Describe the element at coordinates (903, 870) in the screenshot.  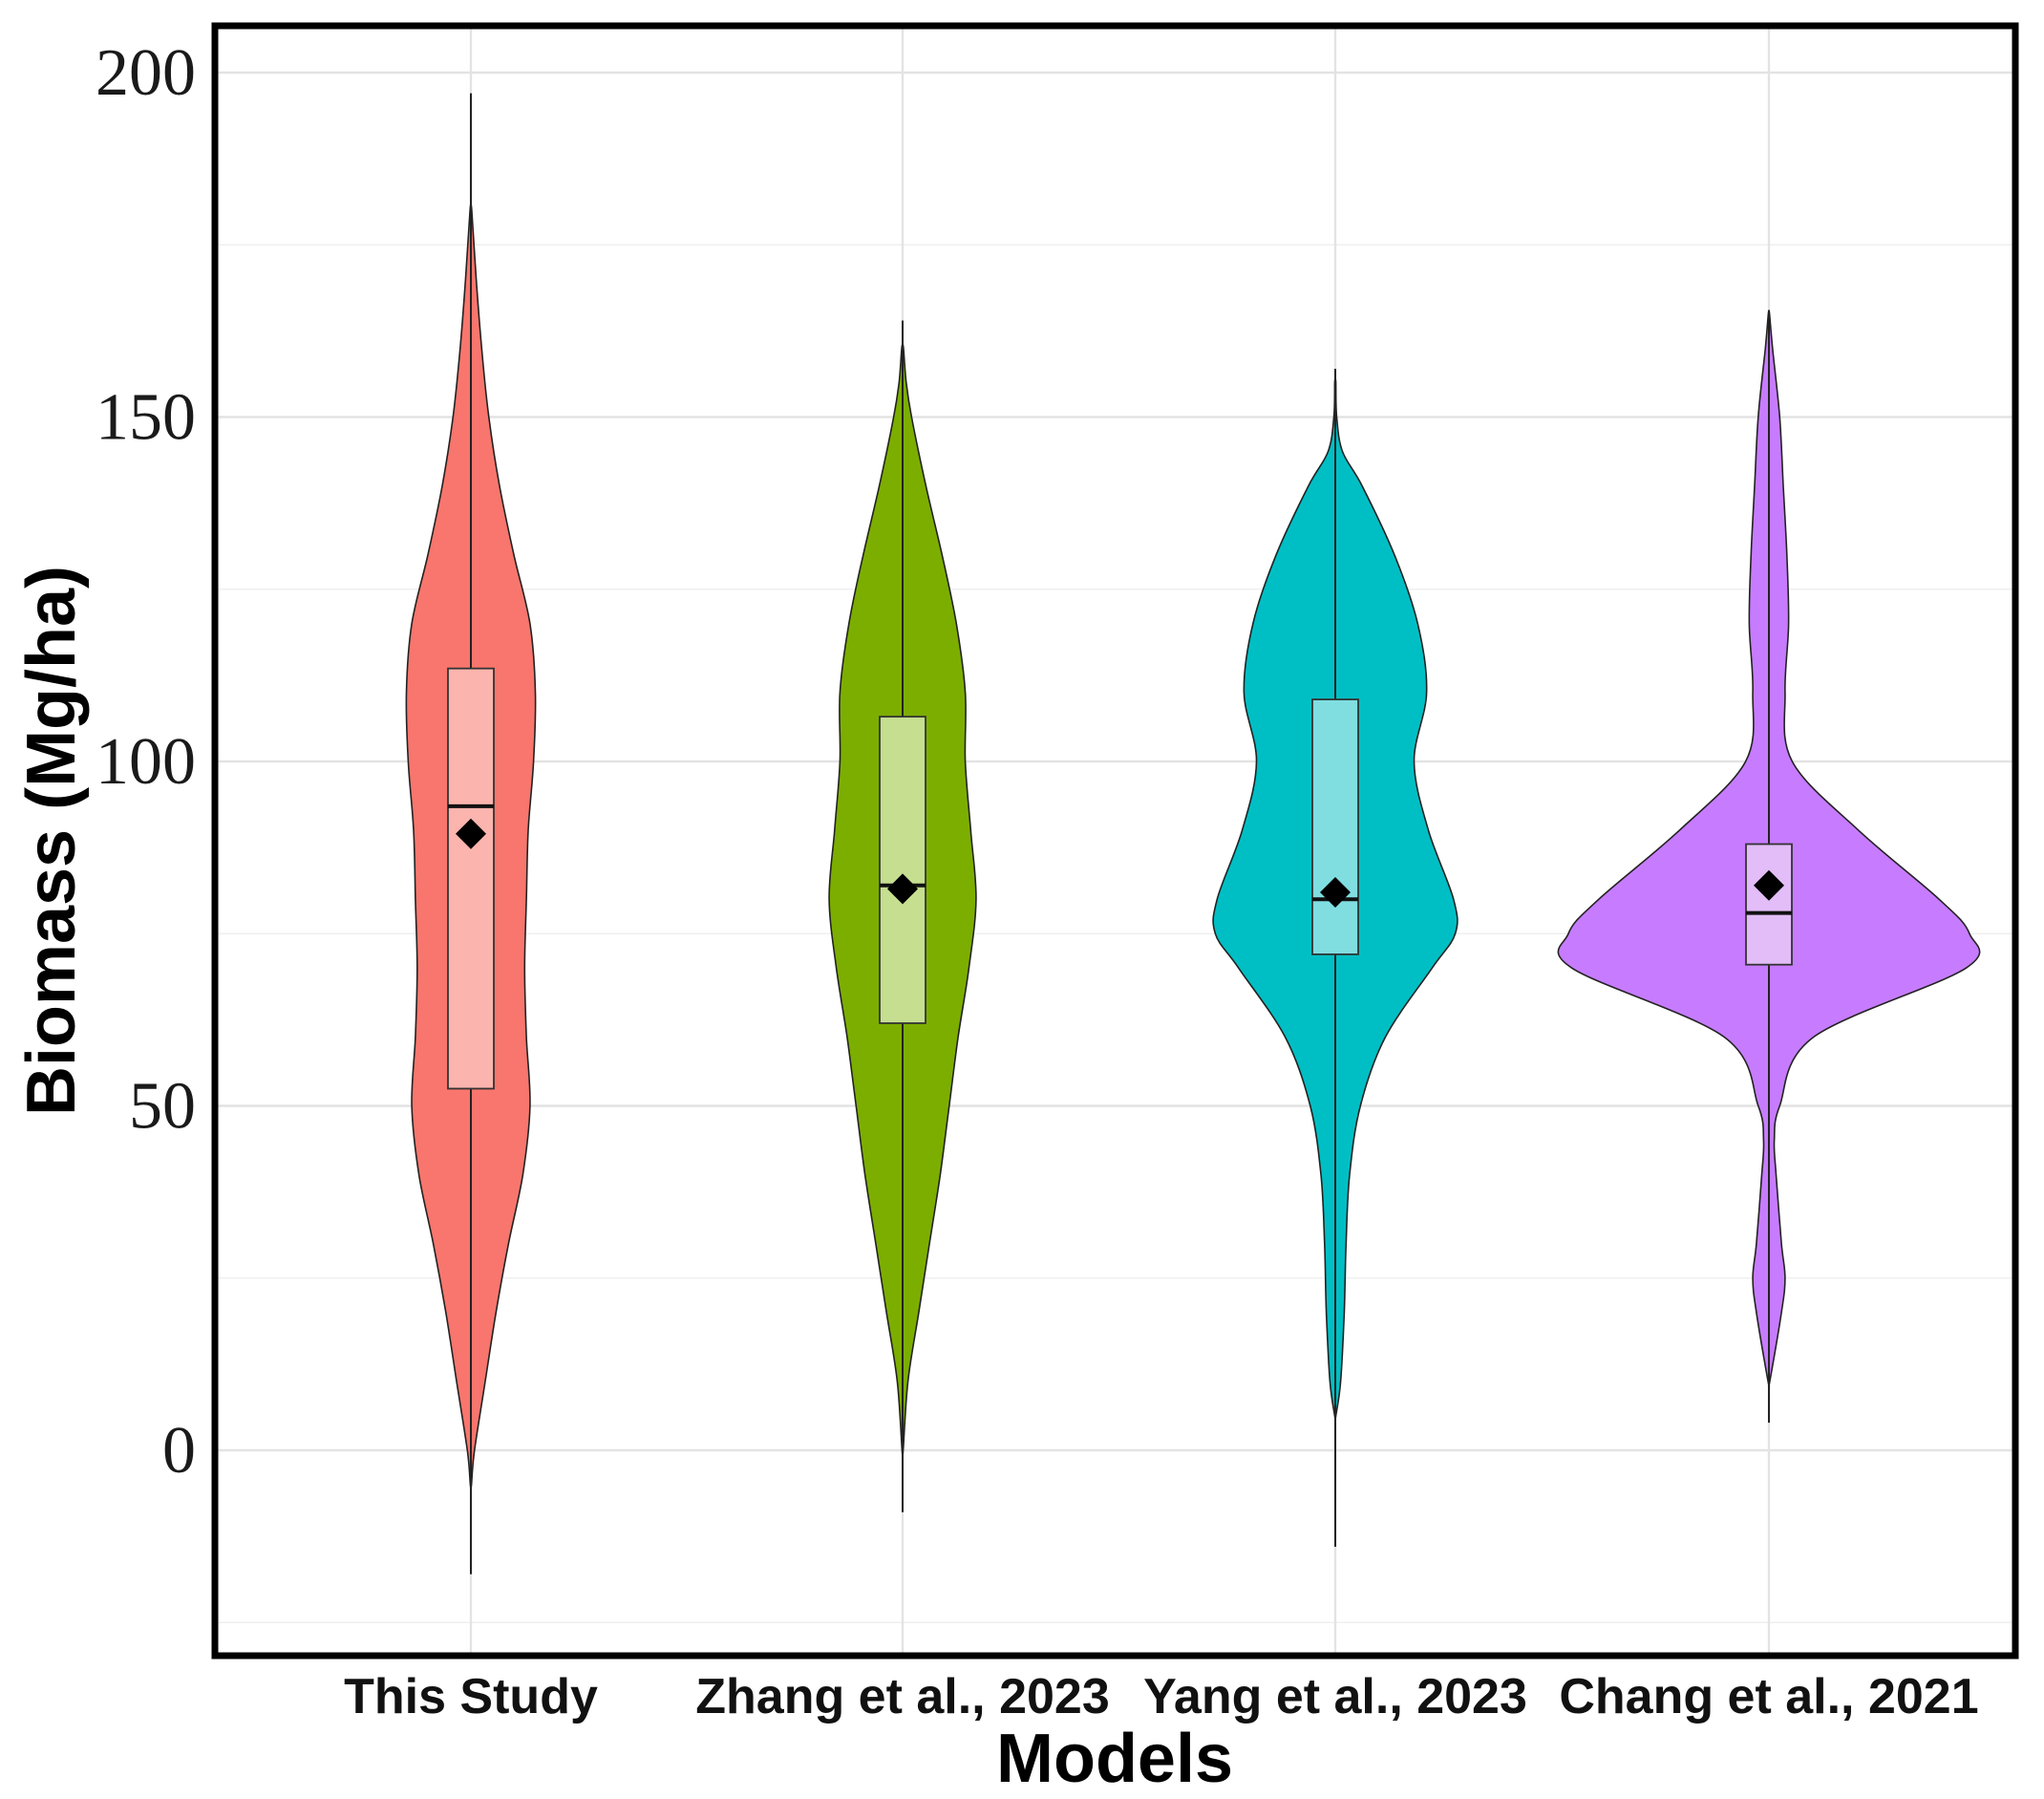
I see `iqr-box-zhang-et-al-2023` at that location.